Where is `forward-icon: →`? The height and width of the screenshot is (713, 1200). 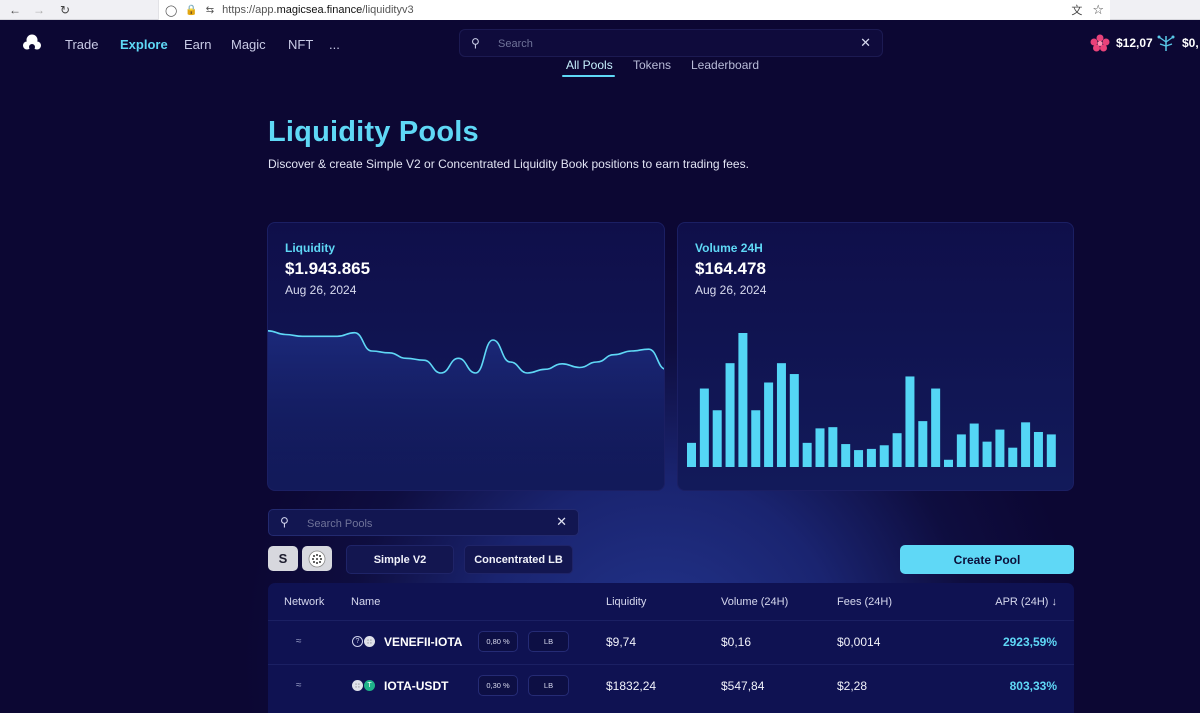
forward-icon: → is located at coordinates (39, 9).